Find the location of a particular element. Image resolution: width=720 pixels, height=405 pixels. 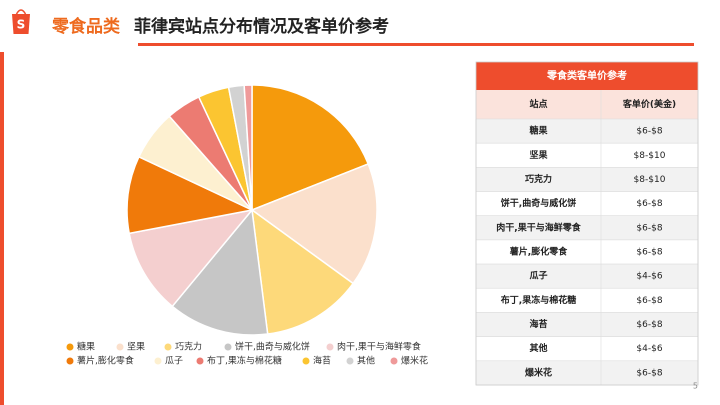

site-cell: 薯片,膨化零食 is located at coordinates (538, 252).